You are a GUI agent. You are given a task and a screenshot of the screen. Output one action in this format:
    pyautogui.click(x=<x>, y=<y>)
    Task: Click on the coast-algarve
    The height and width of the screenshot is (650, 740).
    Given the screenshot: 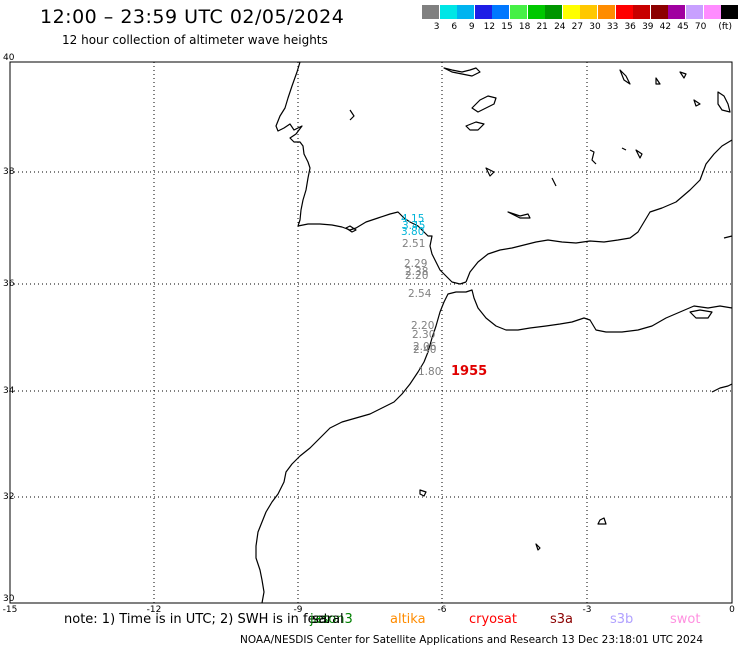 What is the action you would take?
    pyautogui.click(x=382, y=248)
    